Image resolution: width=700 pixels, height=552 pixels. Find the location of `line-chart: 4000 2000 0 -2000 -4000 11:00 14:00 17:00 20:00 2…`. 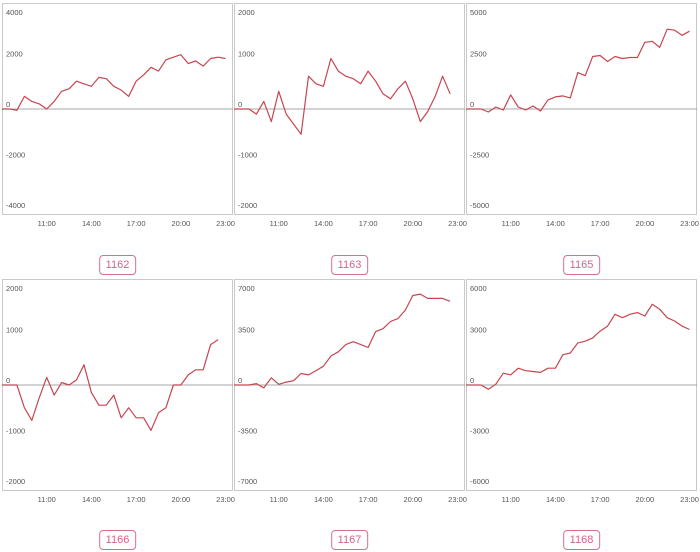

line-chart: 4000 2000 0 -2000 -4000 11:00 14:00 17:00 20:00 2… is located at coordinates (118, 115).